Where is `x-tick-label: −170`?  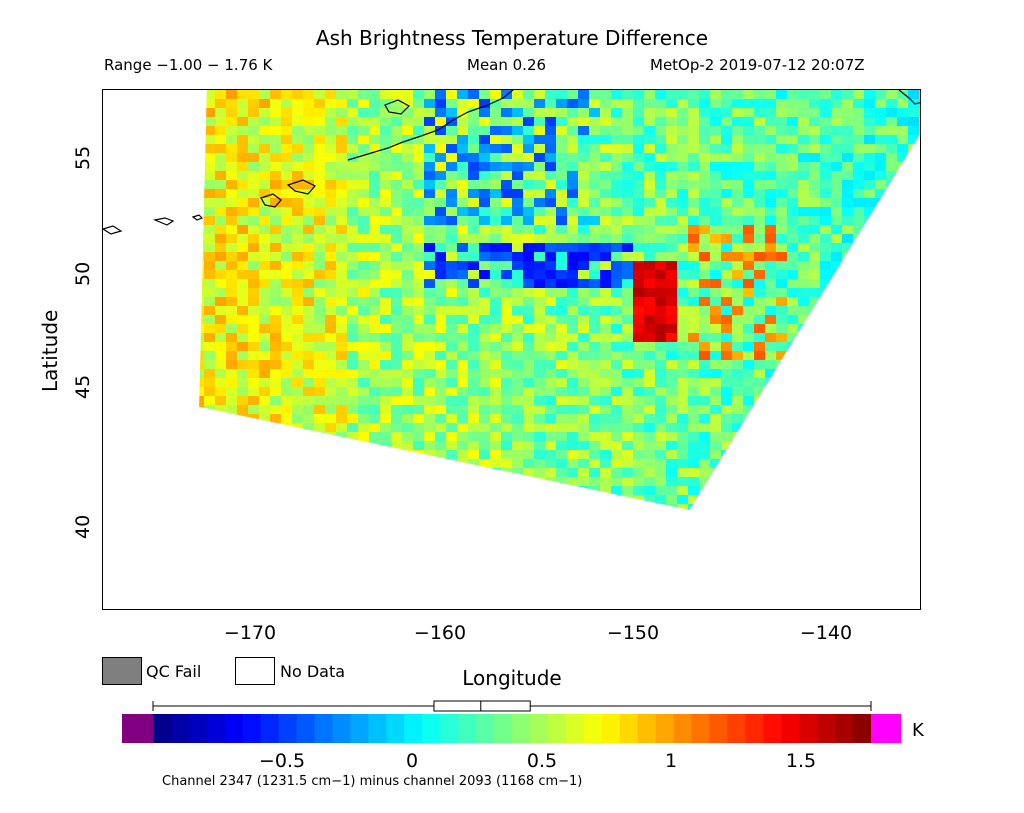
x-tick-label: −170 is located at coordinates (250, 633).